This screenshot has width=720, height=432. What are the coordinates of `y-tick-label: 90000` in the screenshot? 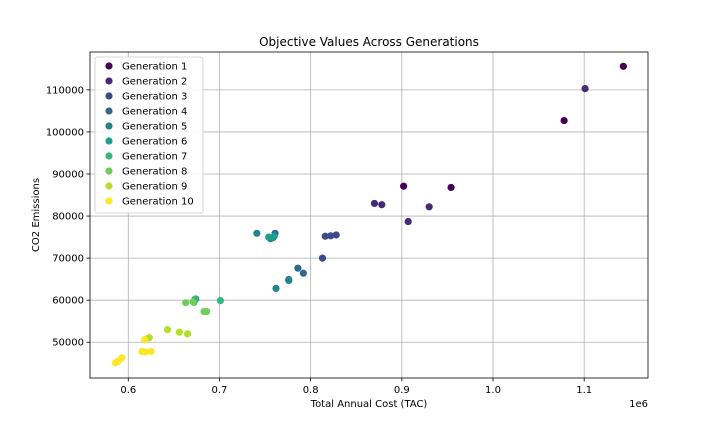 It's located at (68, 174).